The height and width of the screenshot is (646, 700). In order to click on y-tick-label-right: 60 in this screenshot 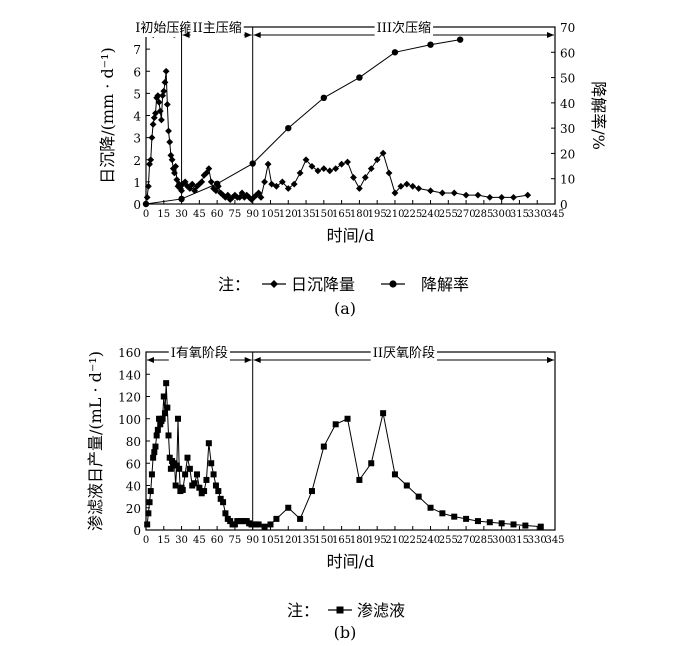, I will do `click(567, 53)`.